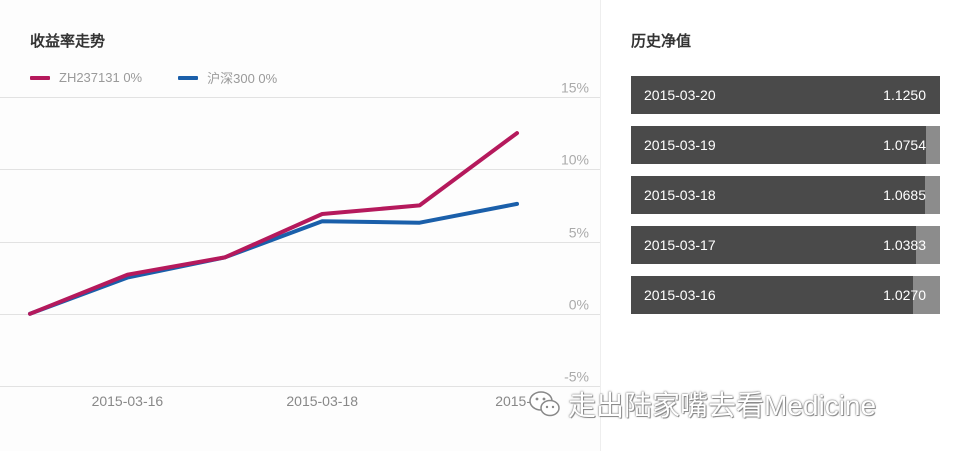  What do you see at coordinates (904, 195) in the screenshot?
I see `nav-value: 1.0685` at bounding box center [904, 195].